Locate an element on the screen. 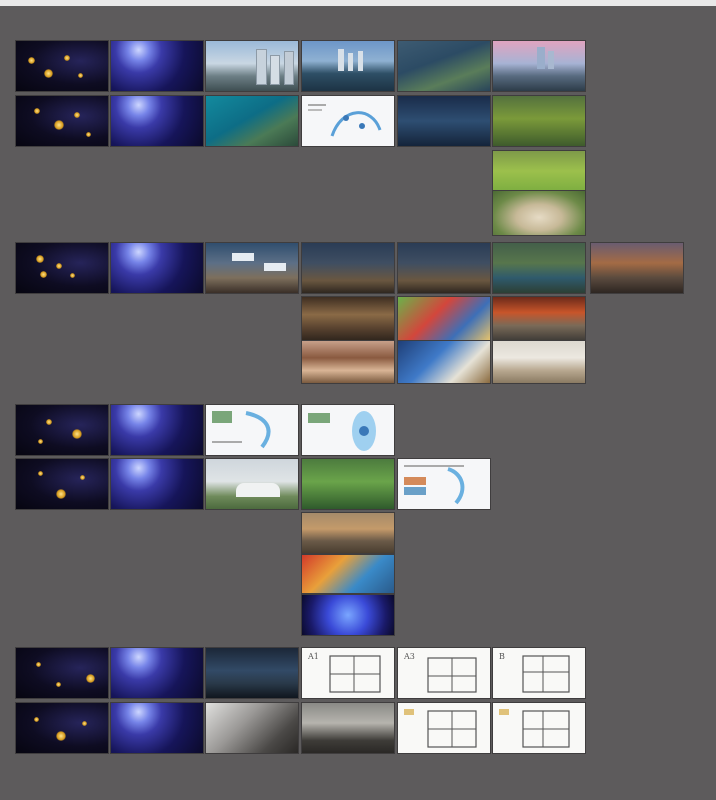  top-edge-bar is located at coordinates (358, 3).